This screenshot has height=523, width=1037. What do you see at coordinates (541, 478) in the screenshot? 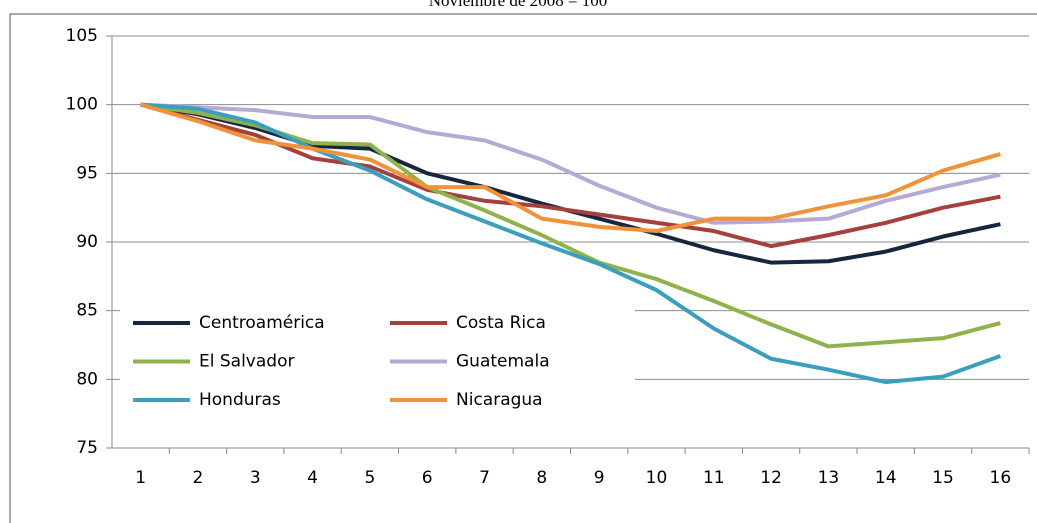
I see `x-tick-label: 8` at bounding box center [541, 478].